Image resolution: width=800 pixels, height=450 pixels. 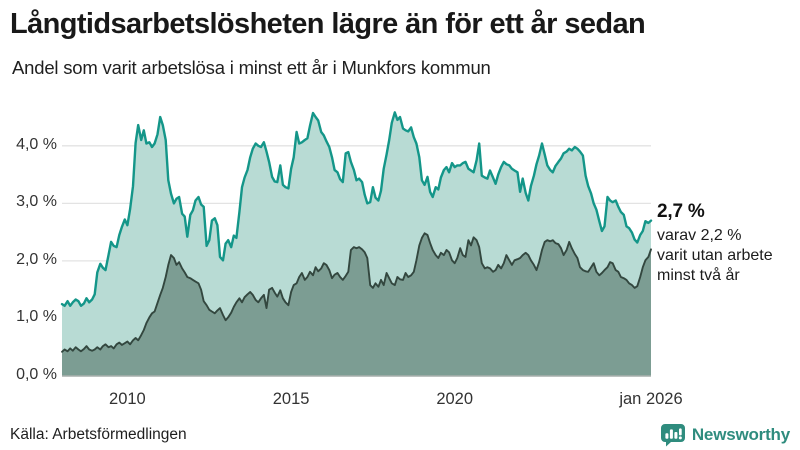 What do you see at coordinates (36, 144) in the screenshot?
I see `y-tick-label: 4,0 %` at bounding box center [36, 144].